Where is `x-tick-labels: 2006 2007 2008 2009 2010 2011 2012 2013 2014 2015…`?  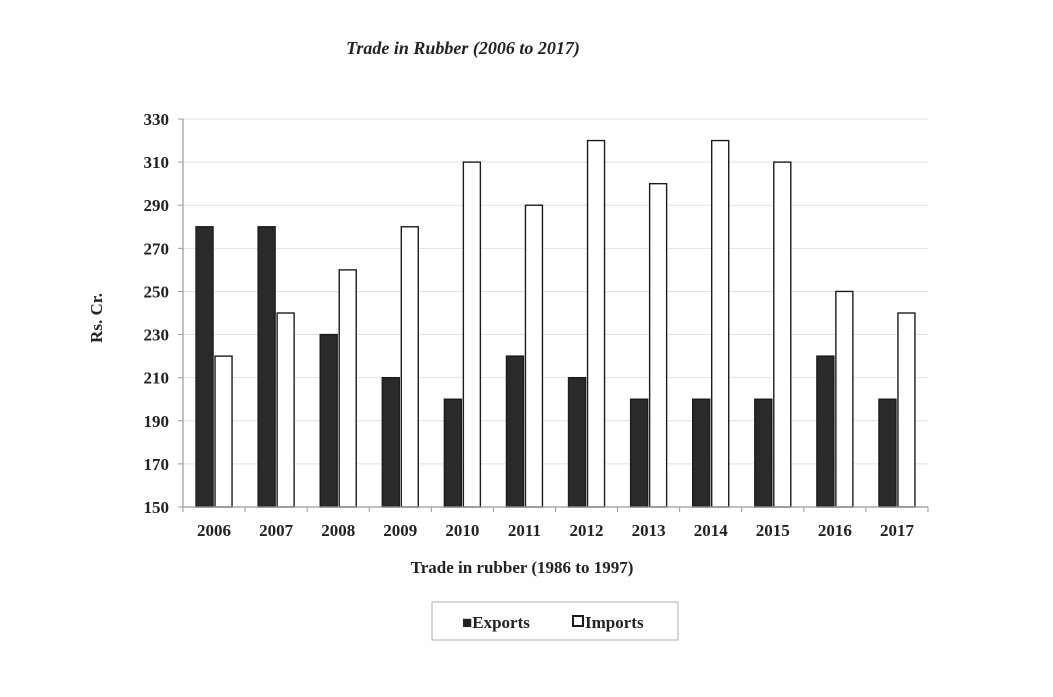 x-tick-labels: 2006 2007 2008 2009 2010 2011 2012 2013 2014 2015… is located at coordinates (555, 530).